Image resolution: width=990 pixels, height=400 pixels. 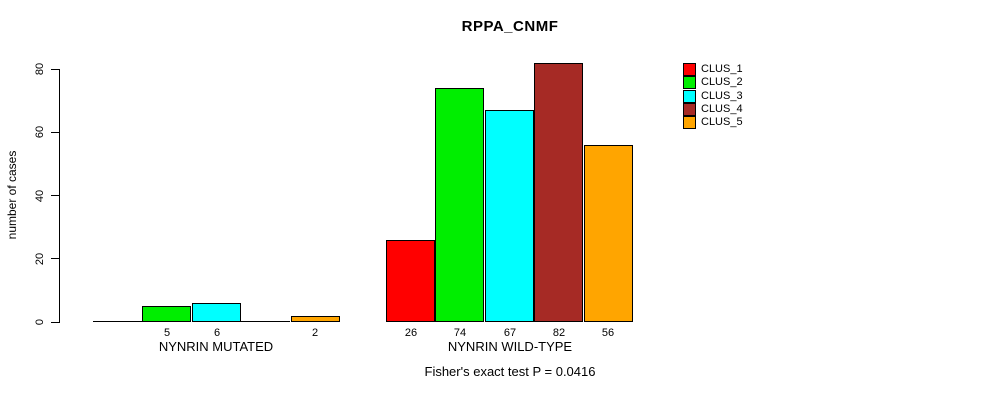 What do you see at coordinates (722, 69) in the screenshot?
I see `legend-item-label: CLUS_1` at bounding box center [722, 69].